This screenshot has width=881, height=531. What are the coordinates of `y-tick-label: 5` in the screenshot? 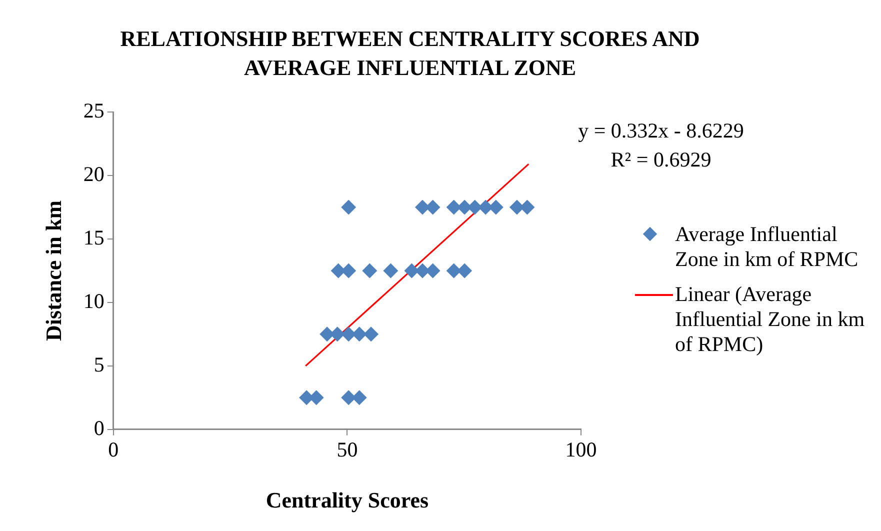 It's located at (99, 364).